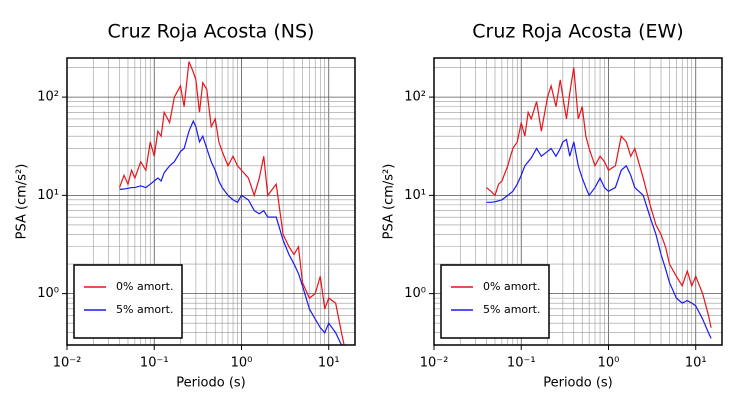  I want to click on chart-title: Cruz Roja Acosta (NS), so click(211, 32).